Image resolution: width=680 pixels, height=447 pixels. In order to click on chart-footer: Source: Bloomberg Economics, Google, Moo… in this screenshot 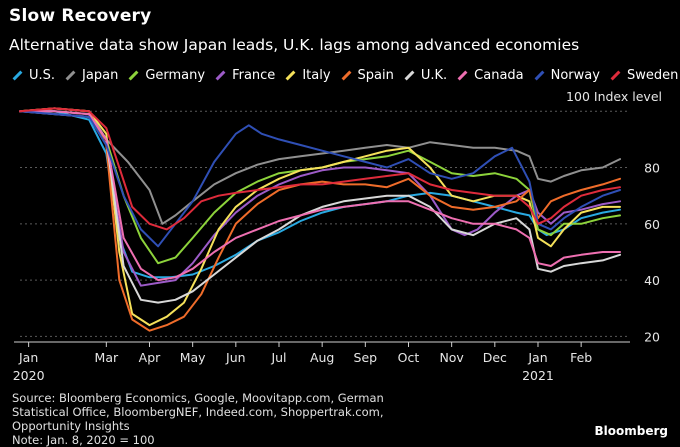, I will do `click(227, 419)`.